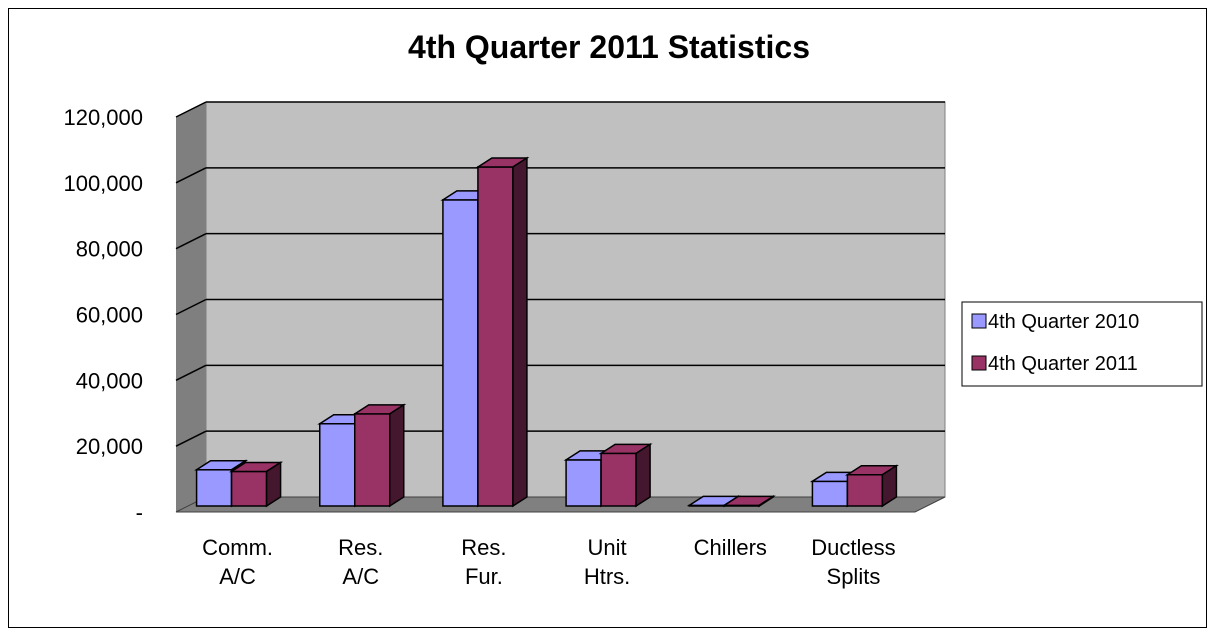 This screenshot has width=1217, height=628. Describe the element at coordinates (607, 562) in the screenshot. I see `x-category-label: Unit Htrs.` at that location.